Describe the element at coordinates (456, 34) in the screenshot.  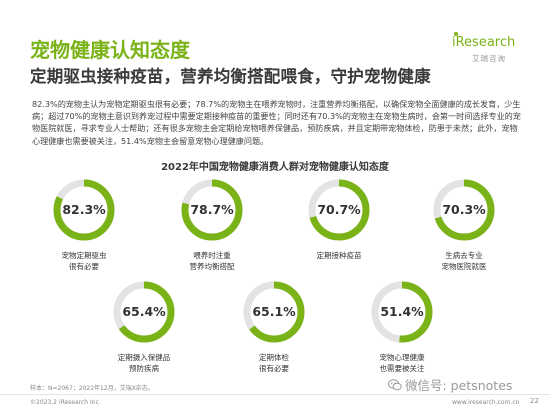
I see `logo-dot-icon` at that location.